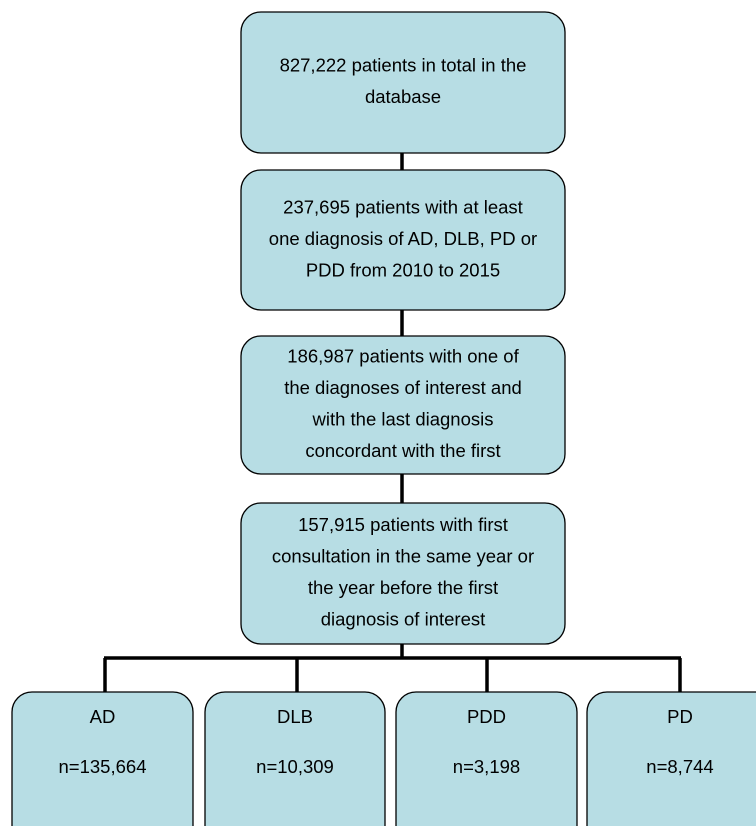 This screenshot has height=826, width=756. What do you see at coordinates (403, 206) in the screenshot?
I see `box-text: 237,695 patients with at least` at bounding box center [403, 206].